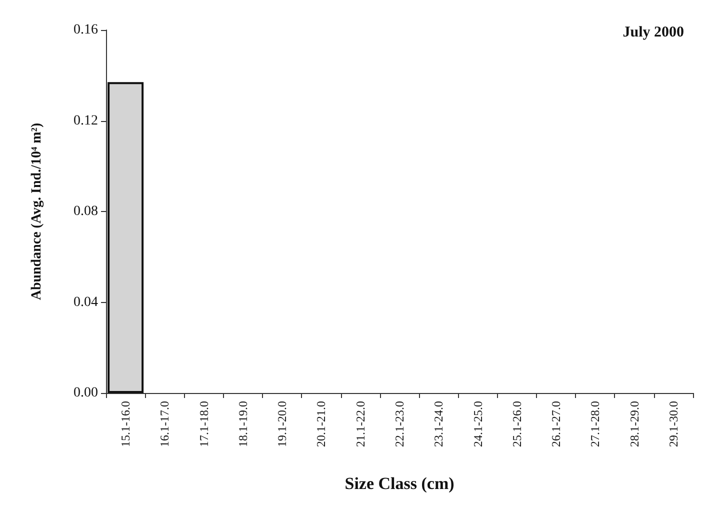  What do you see at coordinates (673, 424) in the screenshot?
I see `x-tick-label: 29.1-30.0` at bounding box center [673, 424].